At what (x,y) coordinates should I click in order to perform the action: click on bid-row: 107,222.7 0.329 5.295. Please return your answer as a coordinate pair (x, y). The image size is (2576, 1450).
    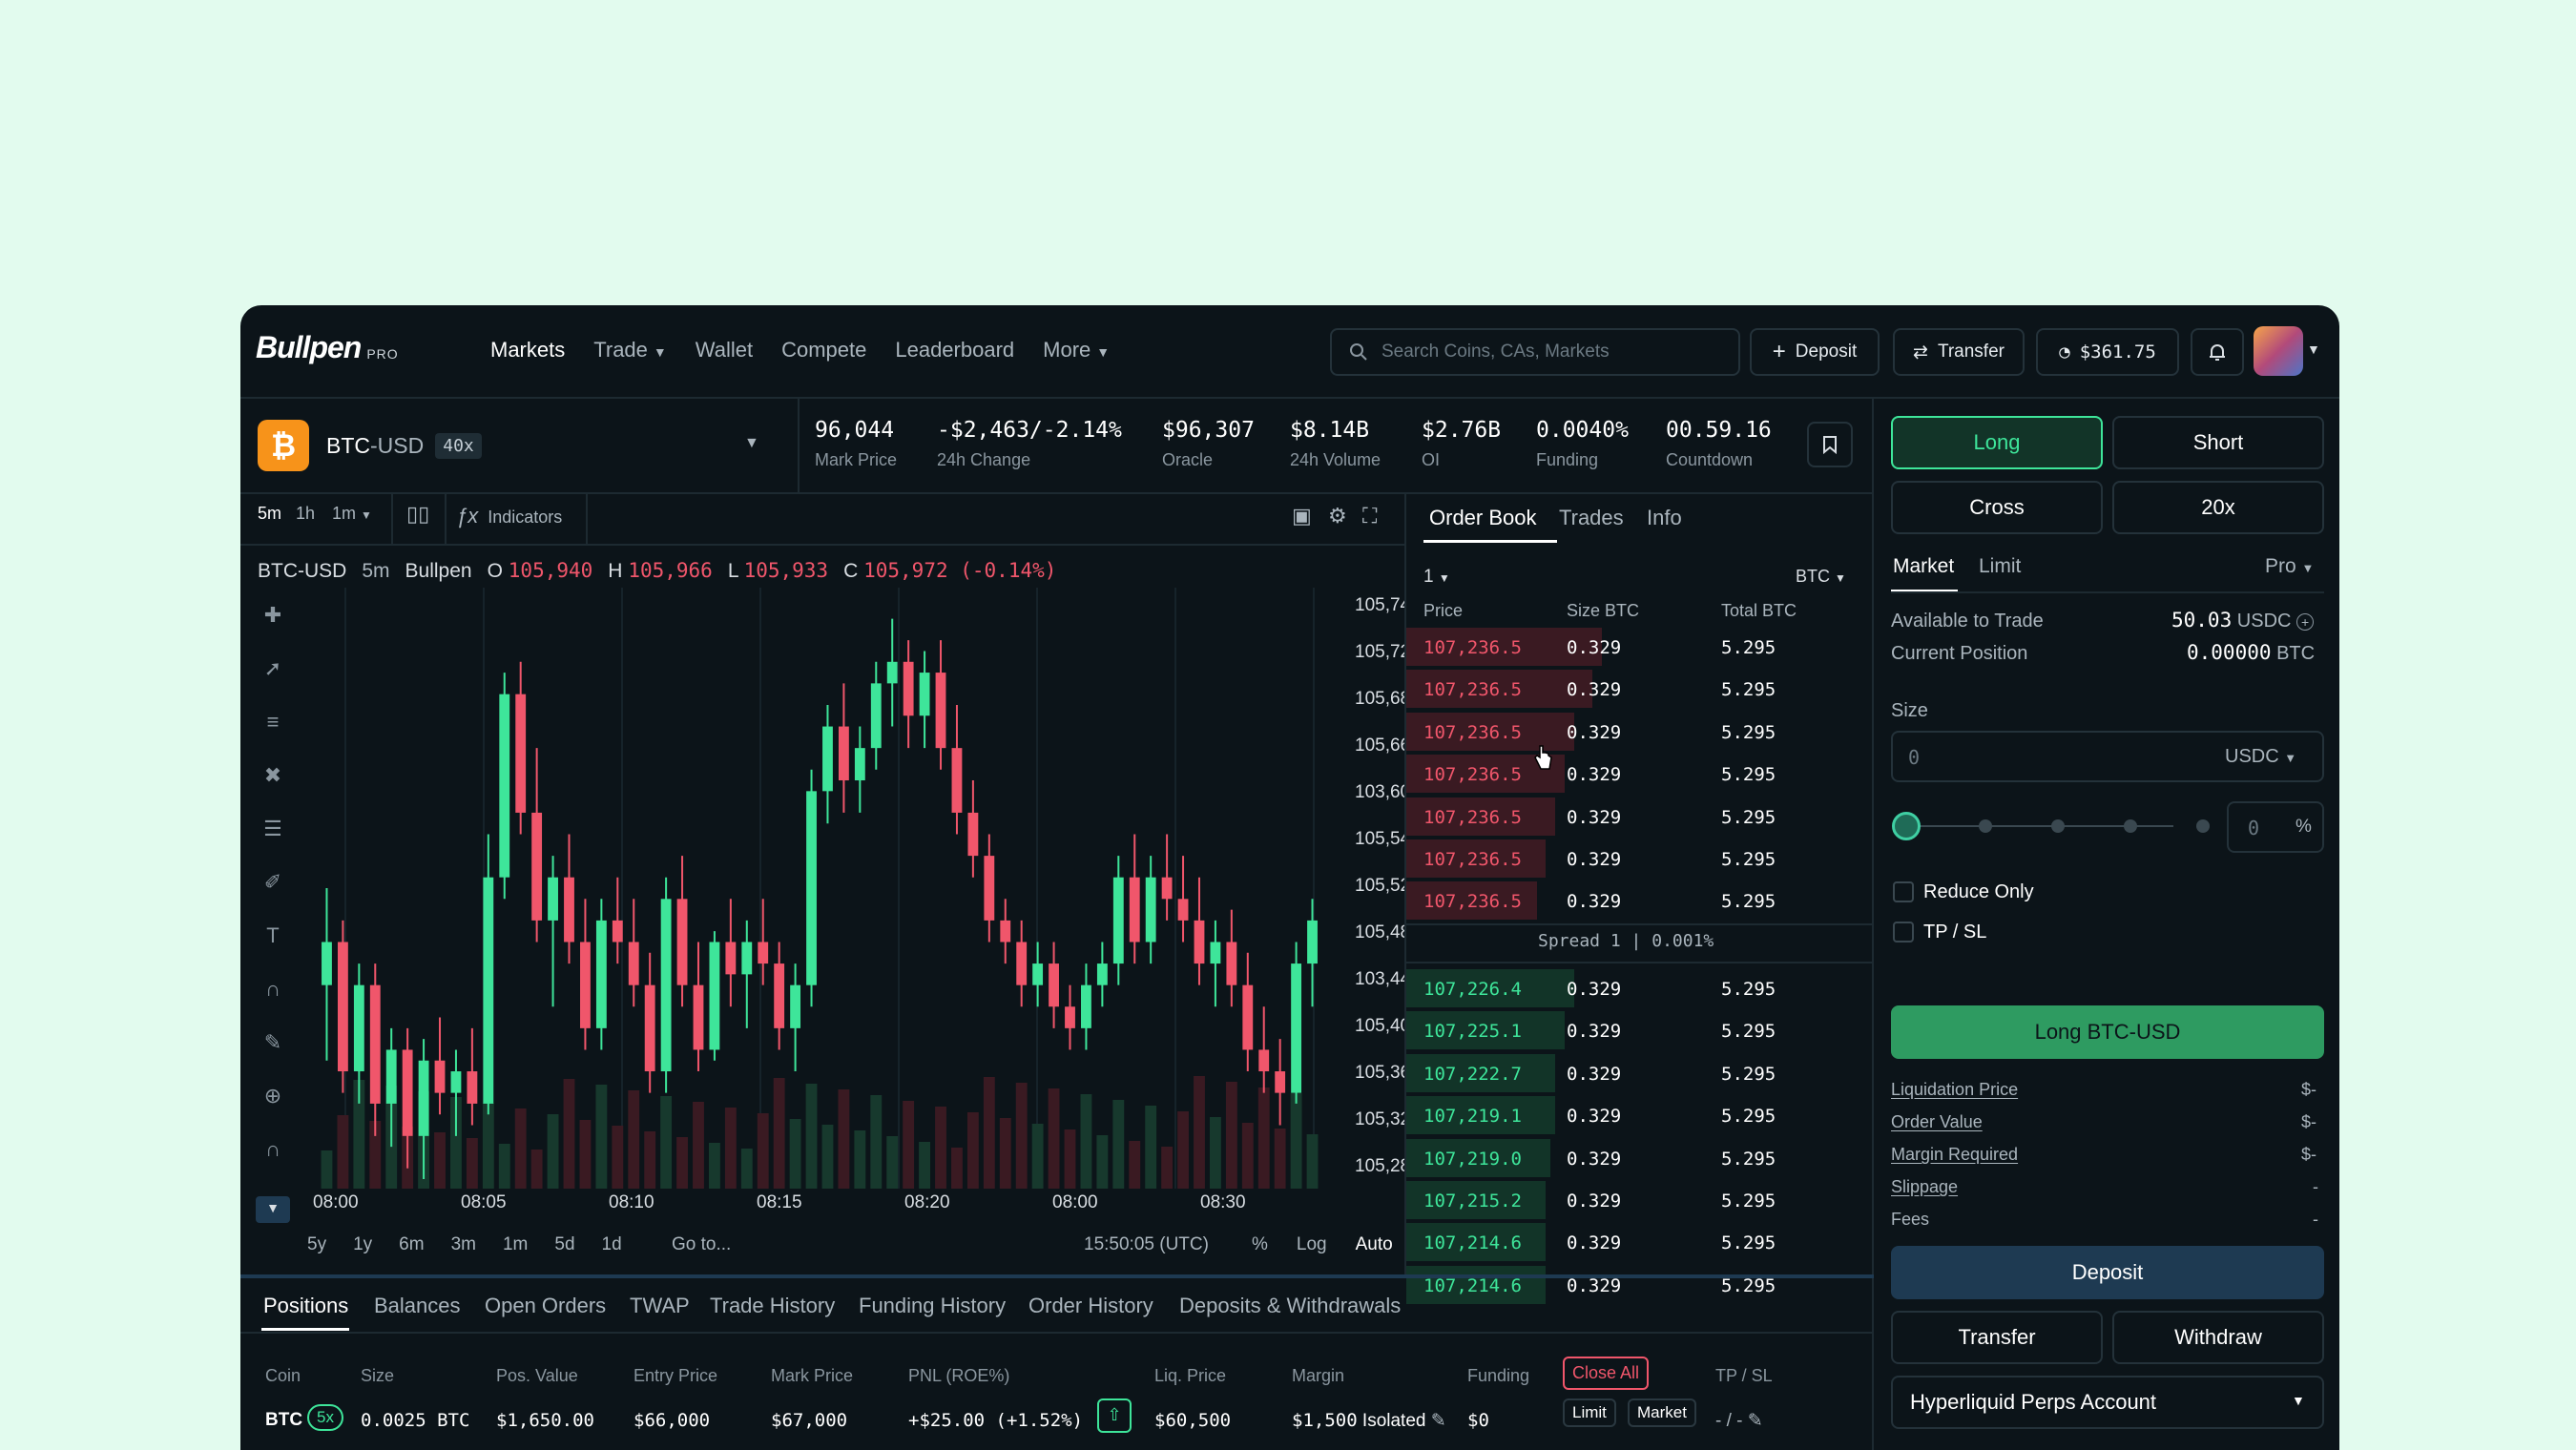
    Looking at the image, I should click on (1639, 1073).